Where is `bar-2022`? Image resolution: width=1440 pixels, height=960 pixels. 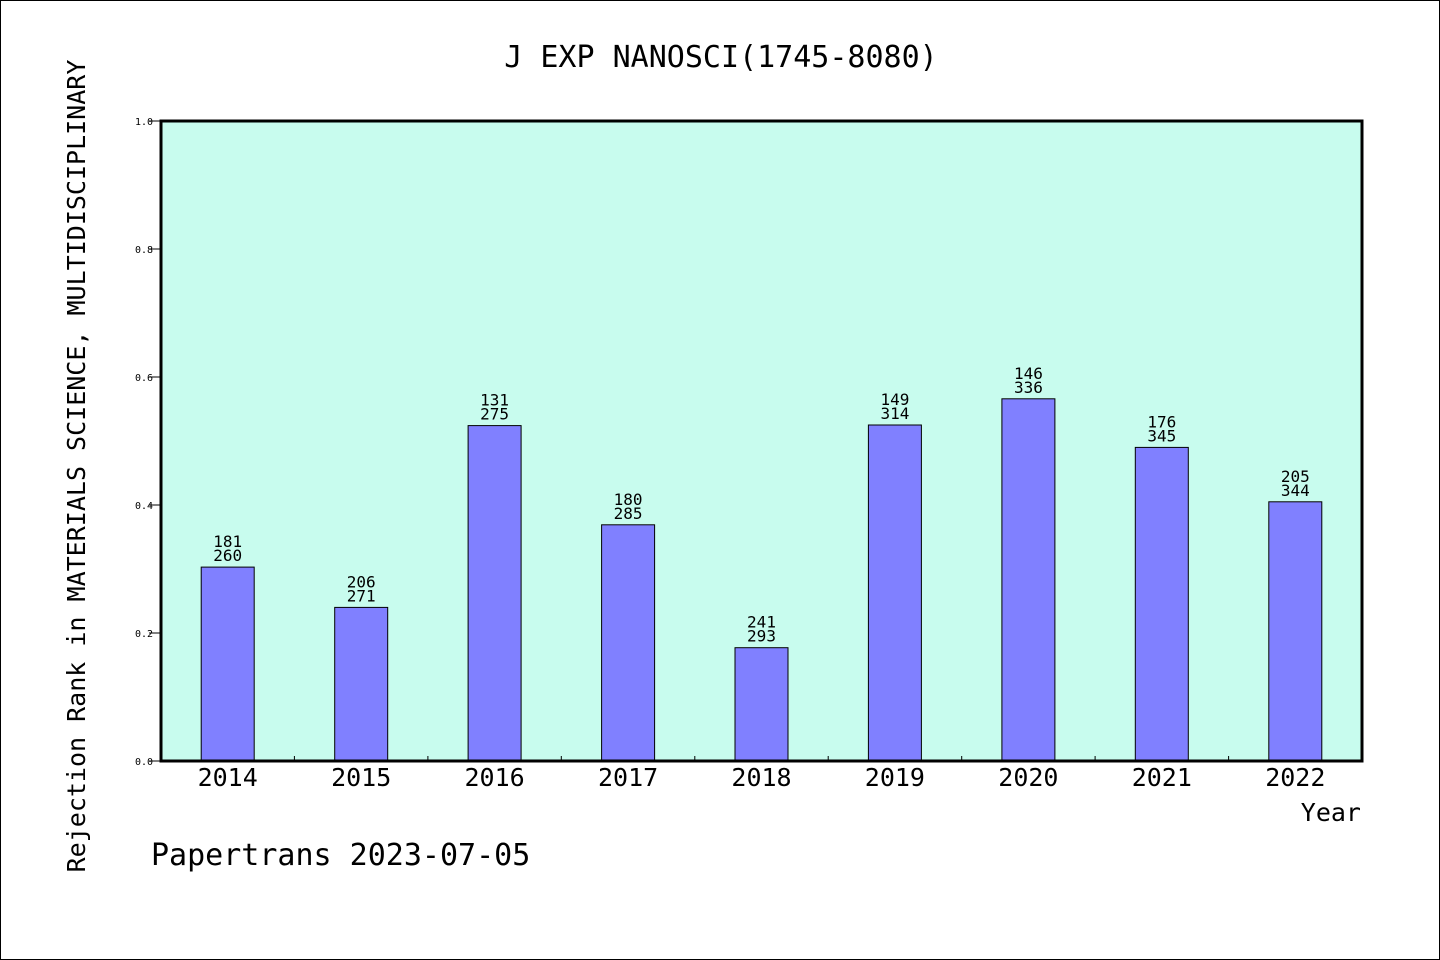 bar-2022 is located at coordinates (1295, 631).